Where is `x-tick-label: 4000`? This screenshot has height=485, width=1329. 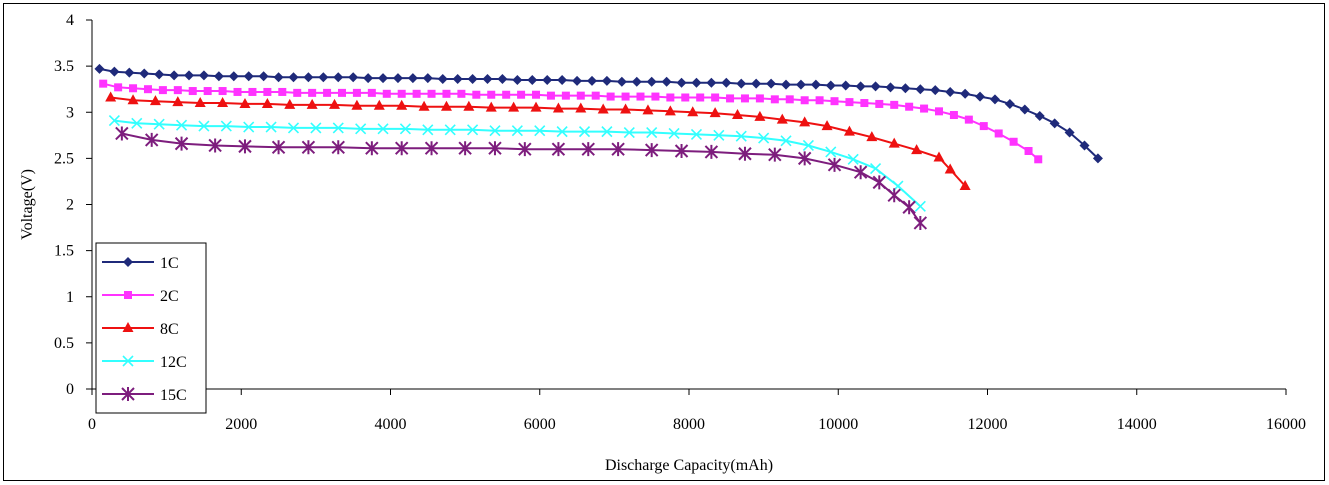
x-tick-label: 4000 is located at coordinates (391, 424).